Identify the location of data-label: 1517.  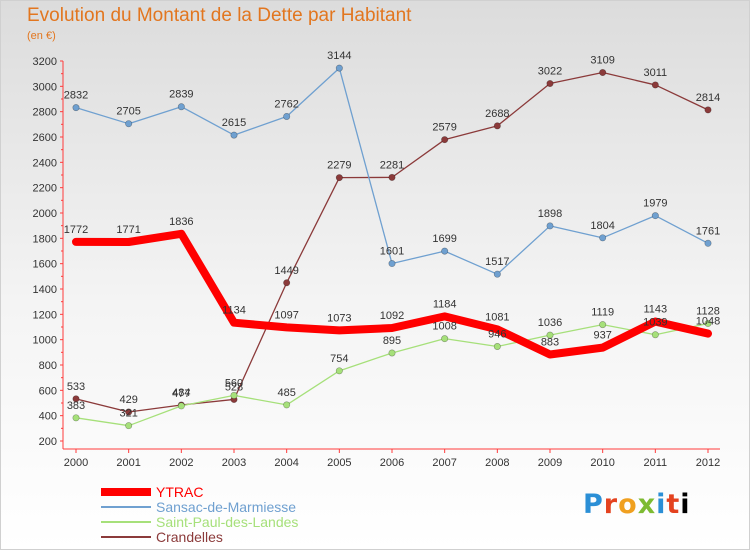
(497, 262).